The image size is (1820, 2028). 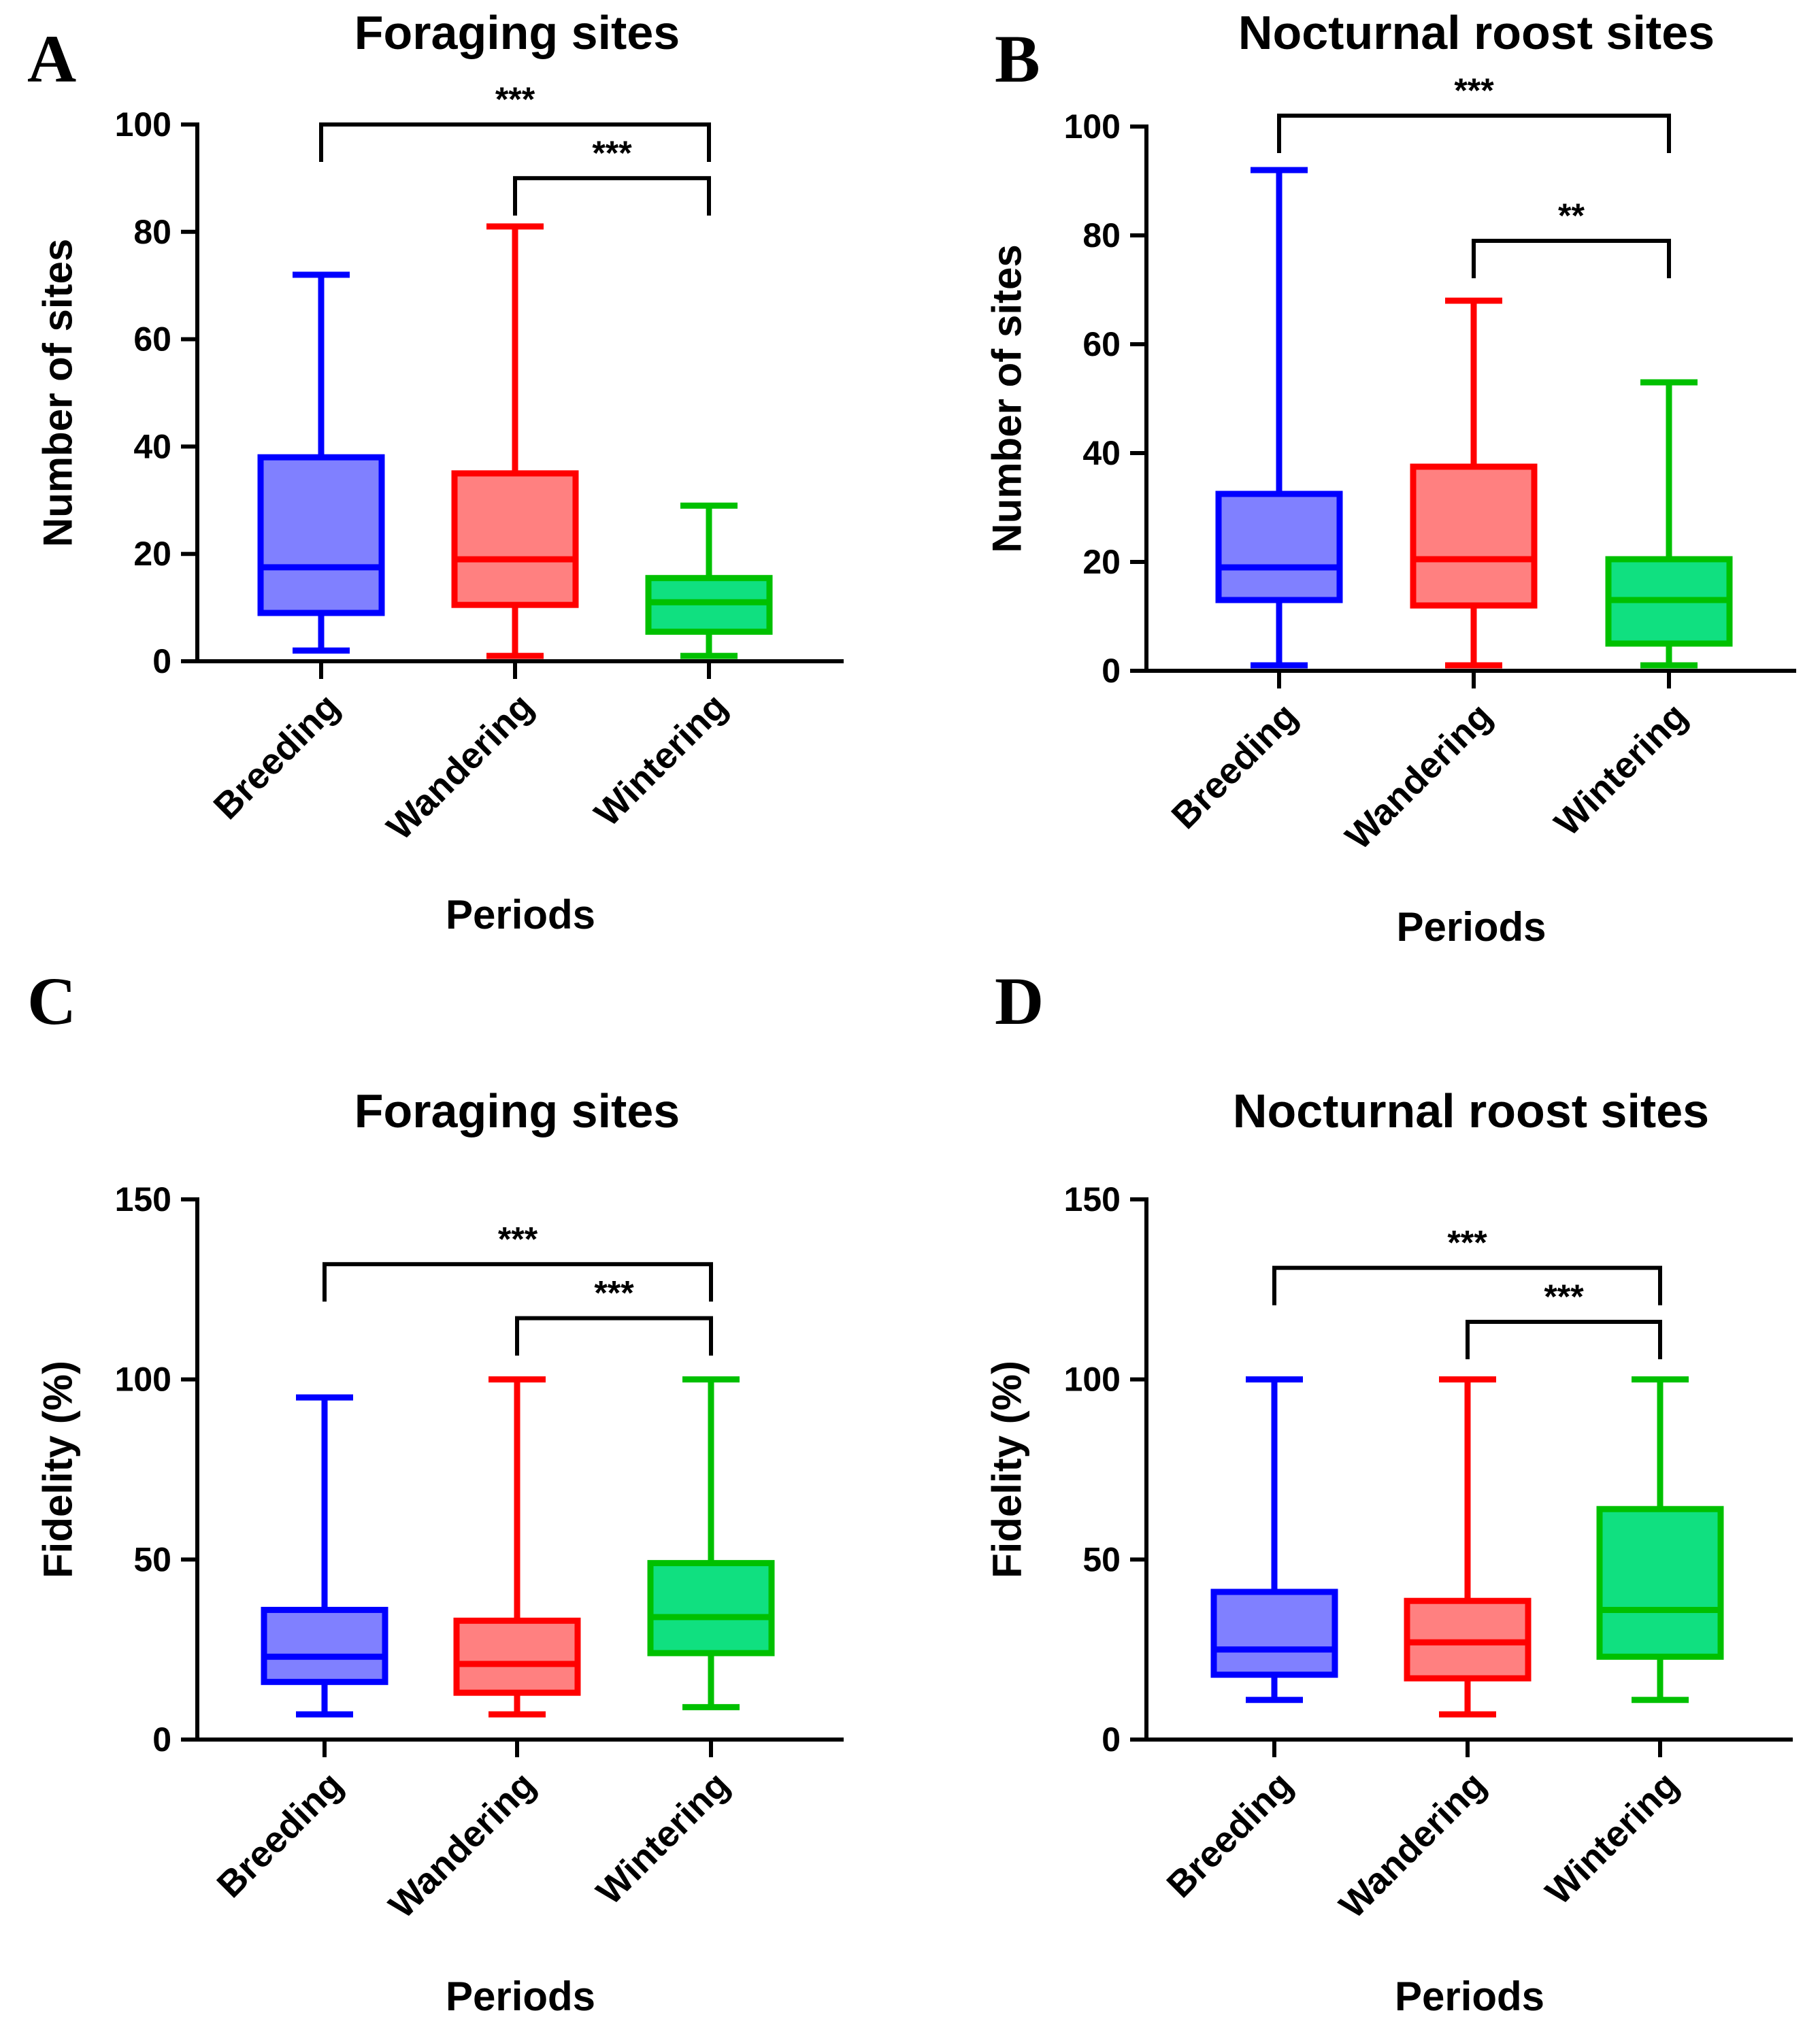 What do you see at coordinates (1020, 1001) in the screenshot?
I see `panel-letter: D` at bounding box center [1020, 1001].